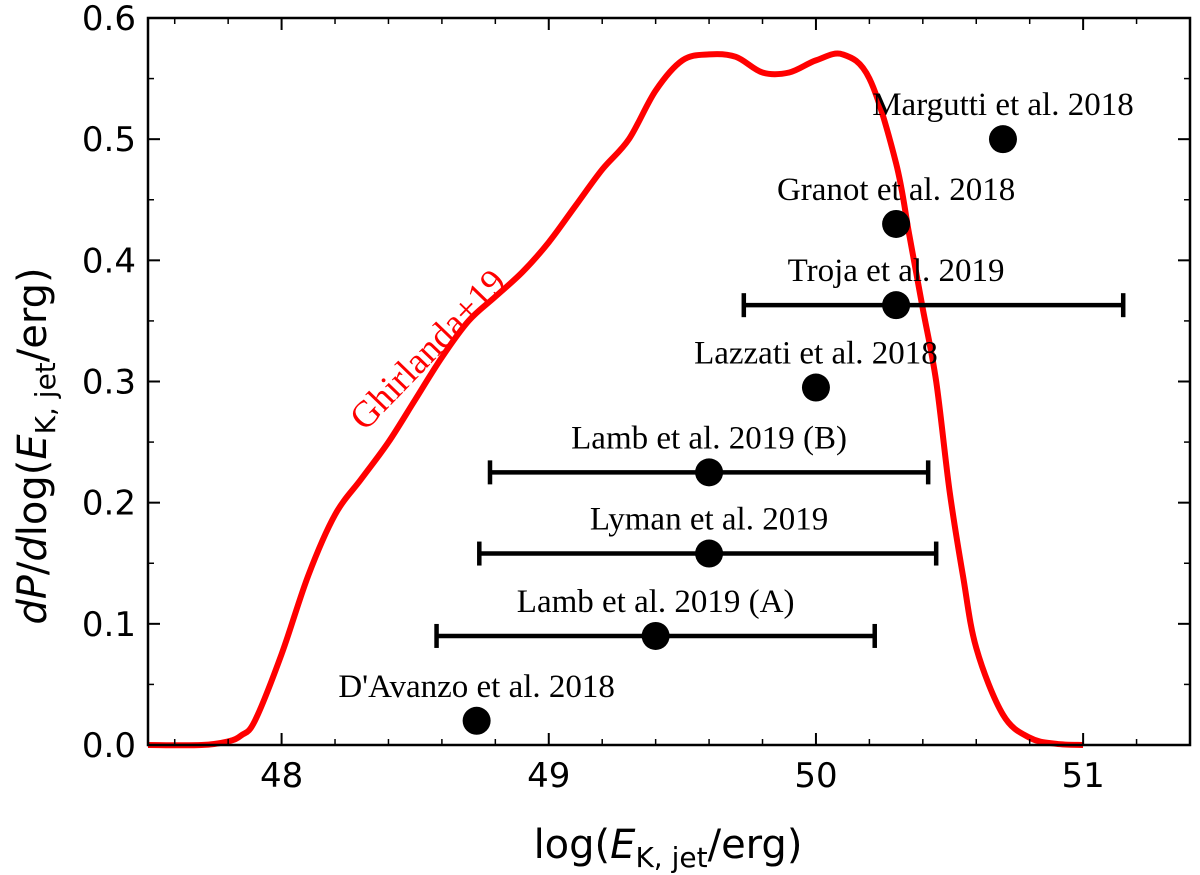 This screenshot has width=1200, height=875. I want to click on x-axis-title: log(EK, jet/erg), so click(668, 848).